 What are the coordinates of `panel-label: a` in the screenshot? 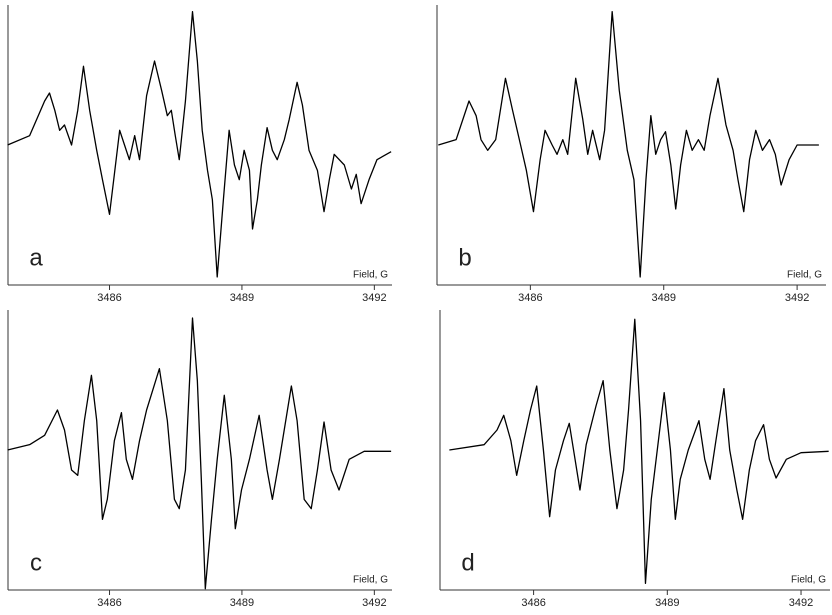 It's located at (36, 257).